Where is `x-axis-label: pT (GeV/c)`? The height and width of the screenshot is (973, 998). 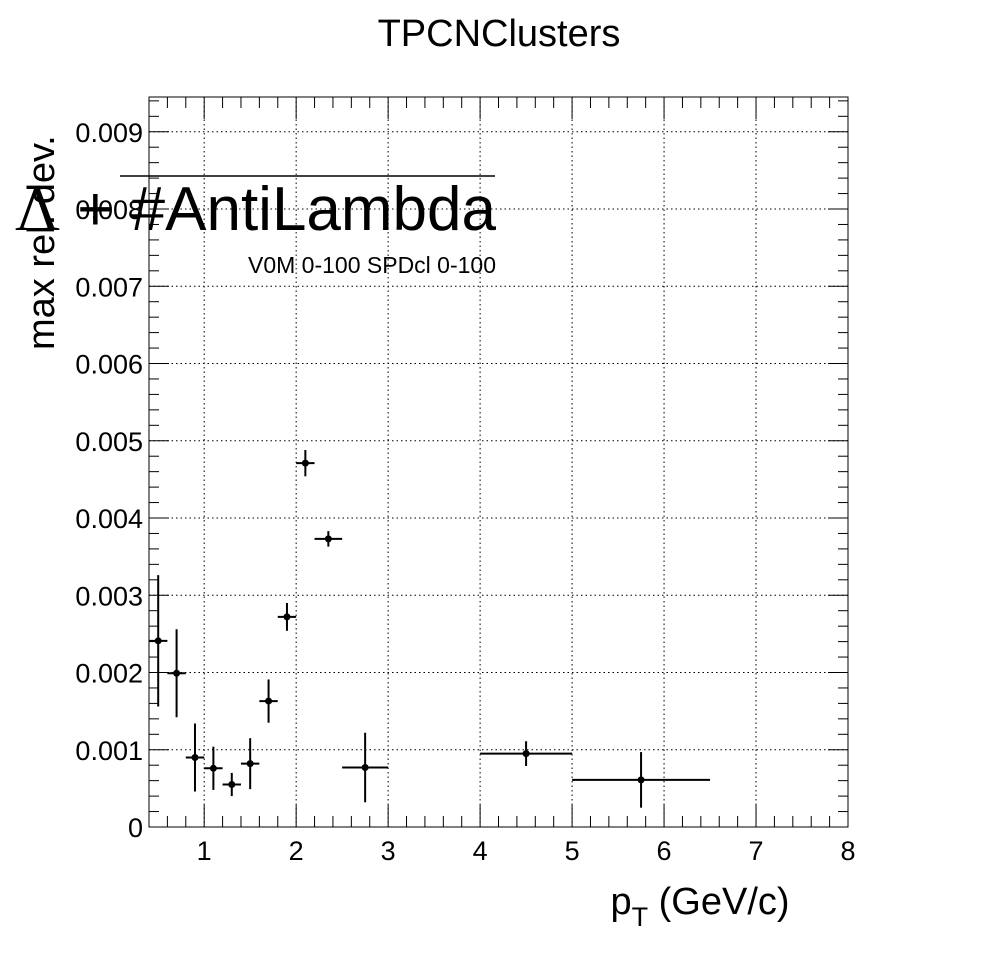
x-axis-label: pT (GeV/c) is located at coordinates (699, 906).